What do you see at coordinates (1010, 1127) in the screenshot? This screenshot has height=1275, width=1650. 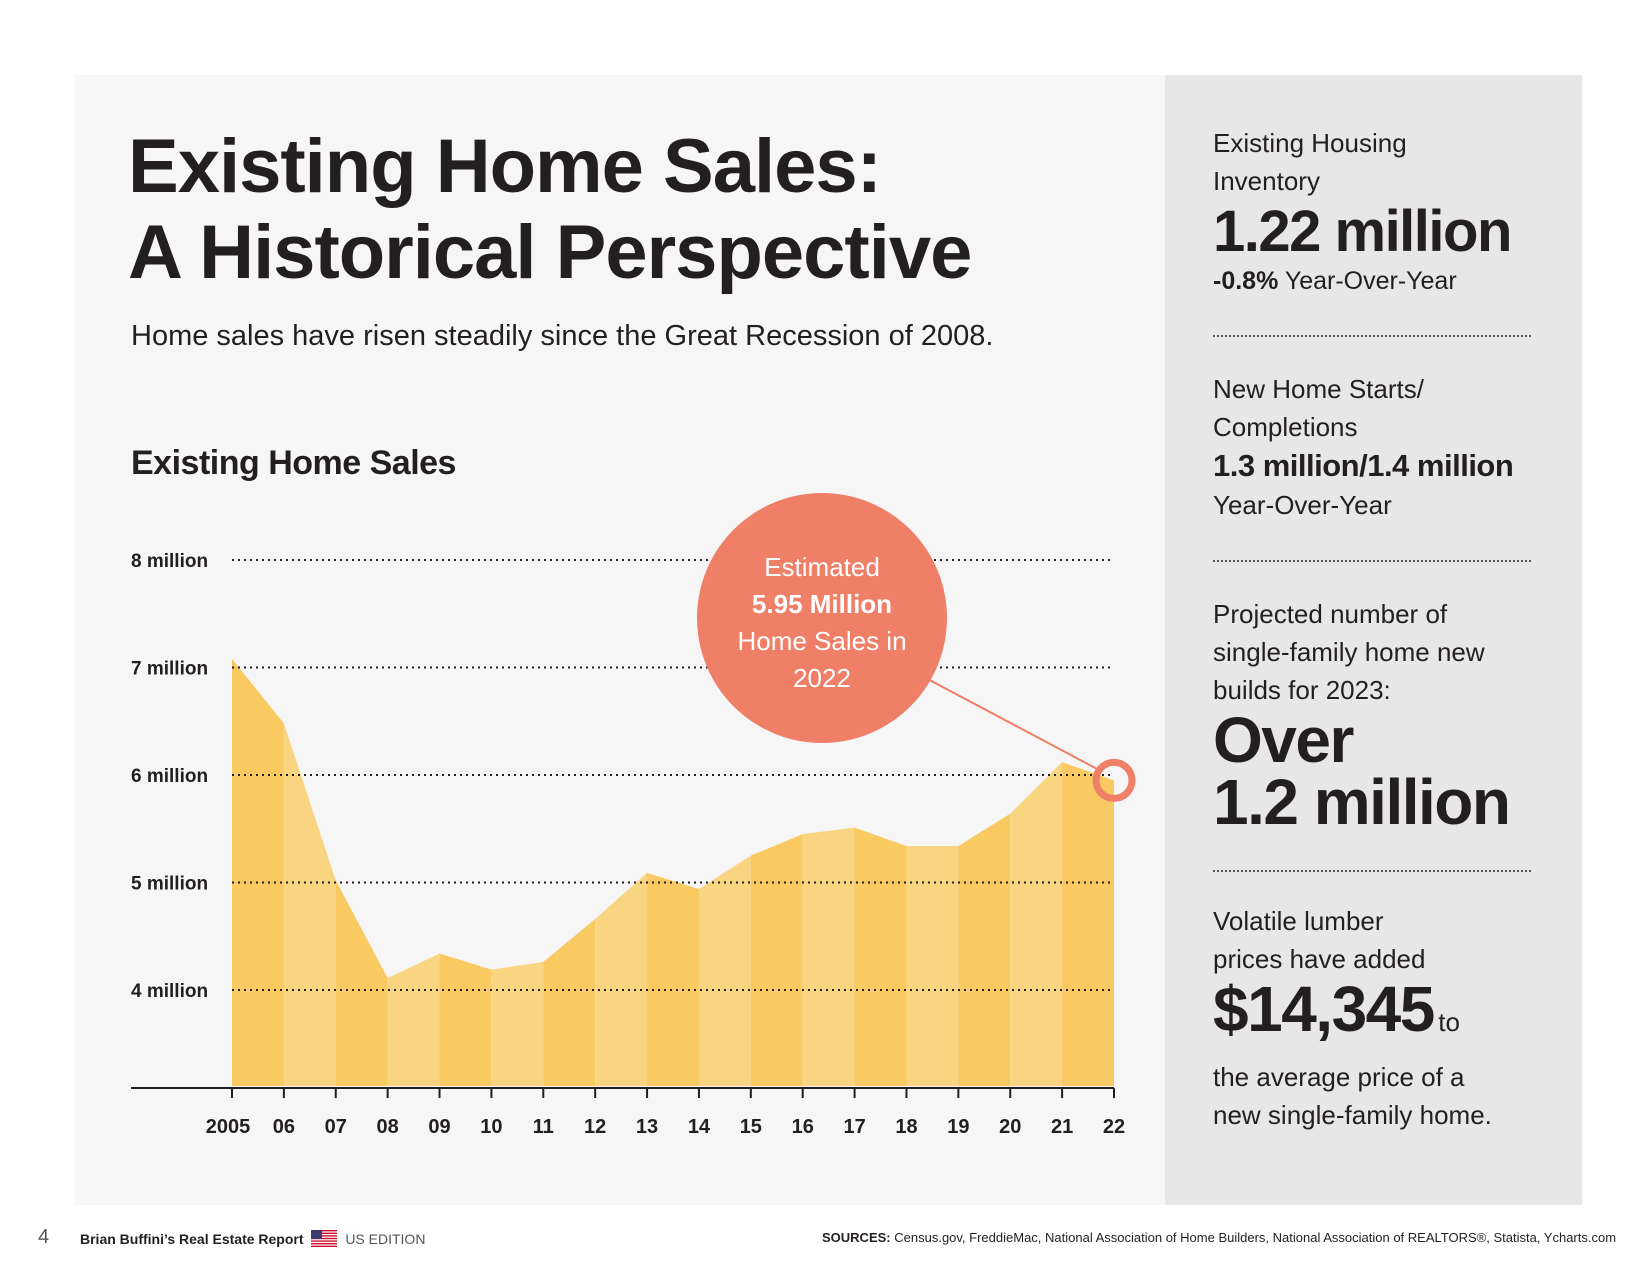 I see `x-tick-label: 20` at bounding box center [1010, 1127].